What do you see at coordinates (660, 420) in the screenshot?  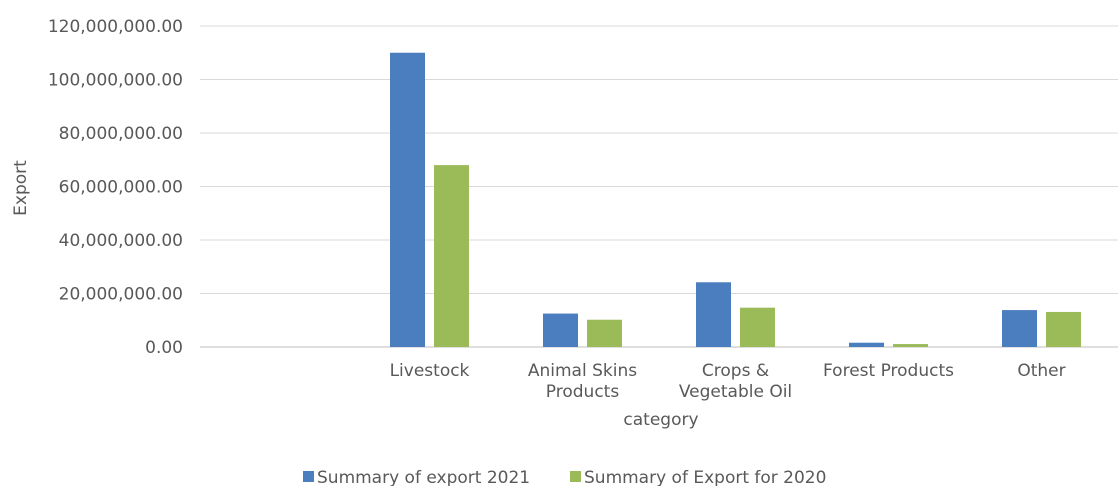 I see `x-axis-label: category` at bounding box center [660, 420].